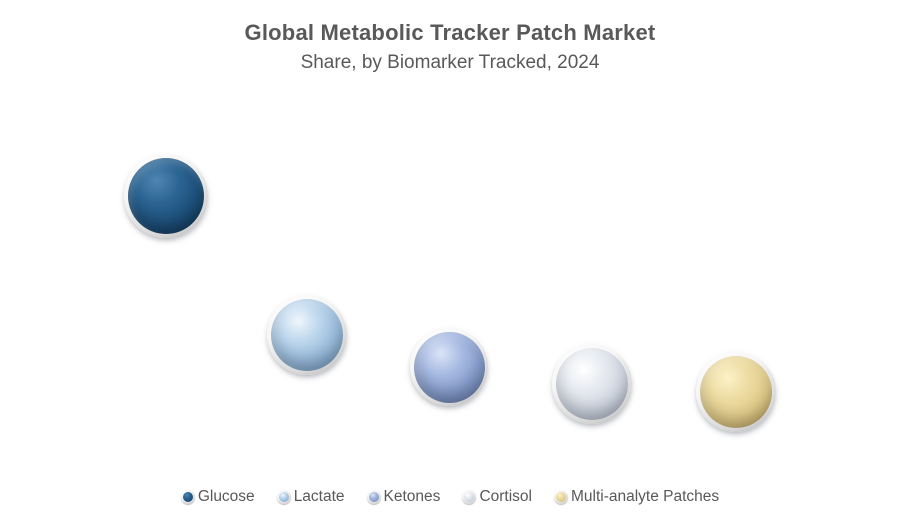  I want to click on ketones-legend-marker-icon, so click(373, 497).